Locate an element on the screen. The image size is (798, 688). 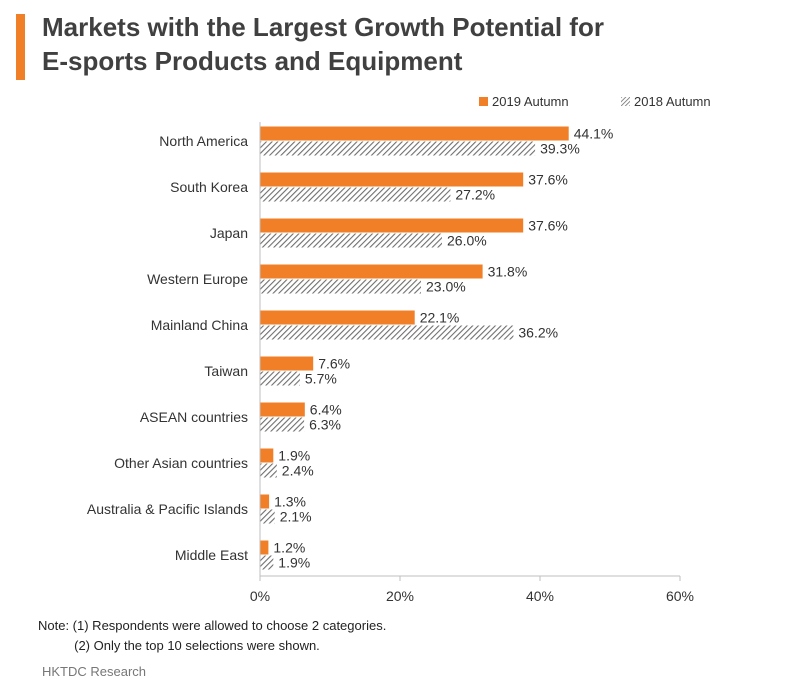
data-label-2019: 6.4% is located at coordinates (326, 410).